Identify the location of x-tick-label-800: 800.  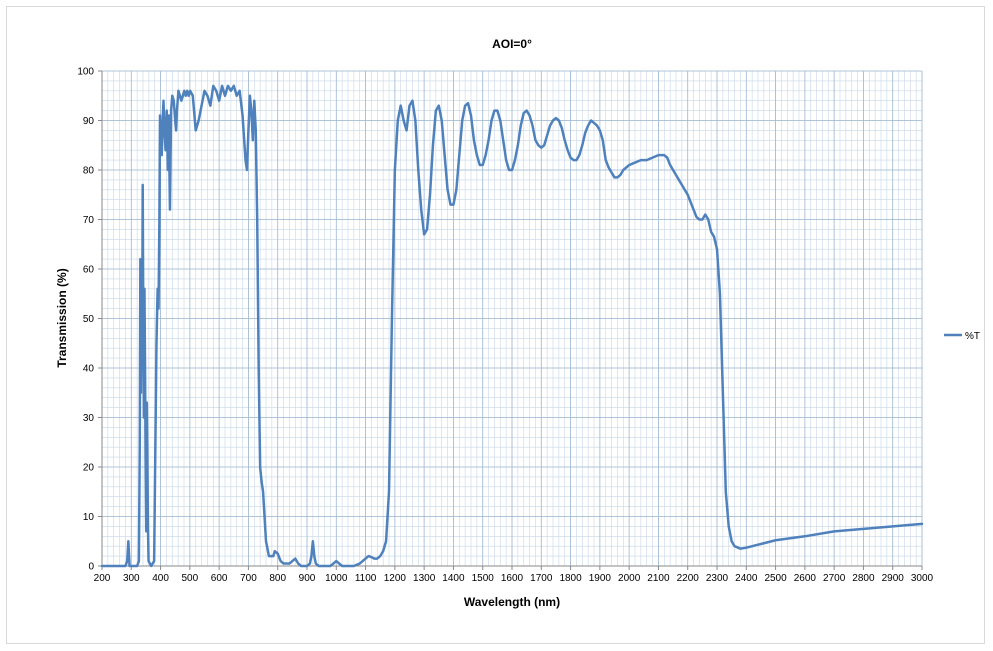
(277, 578).